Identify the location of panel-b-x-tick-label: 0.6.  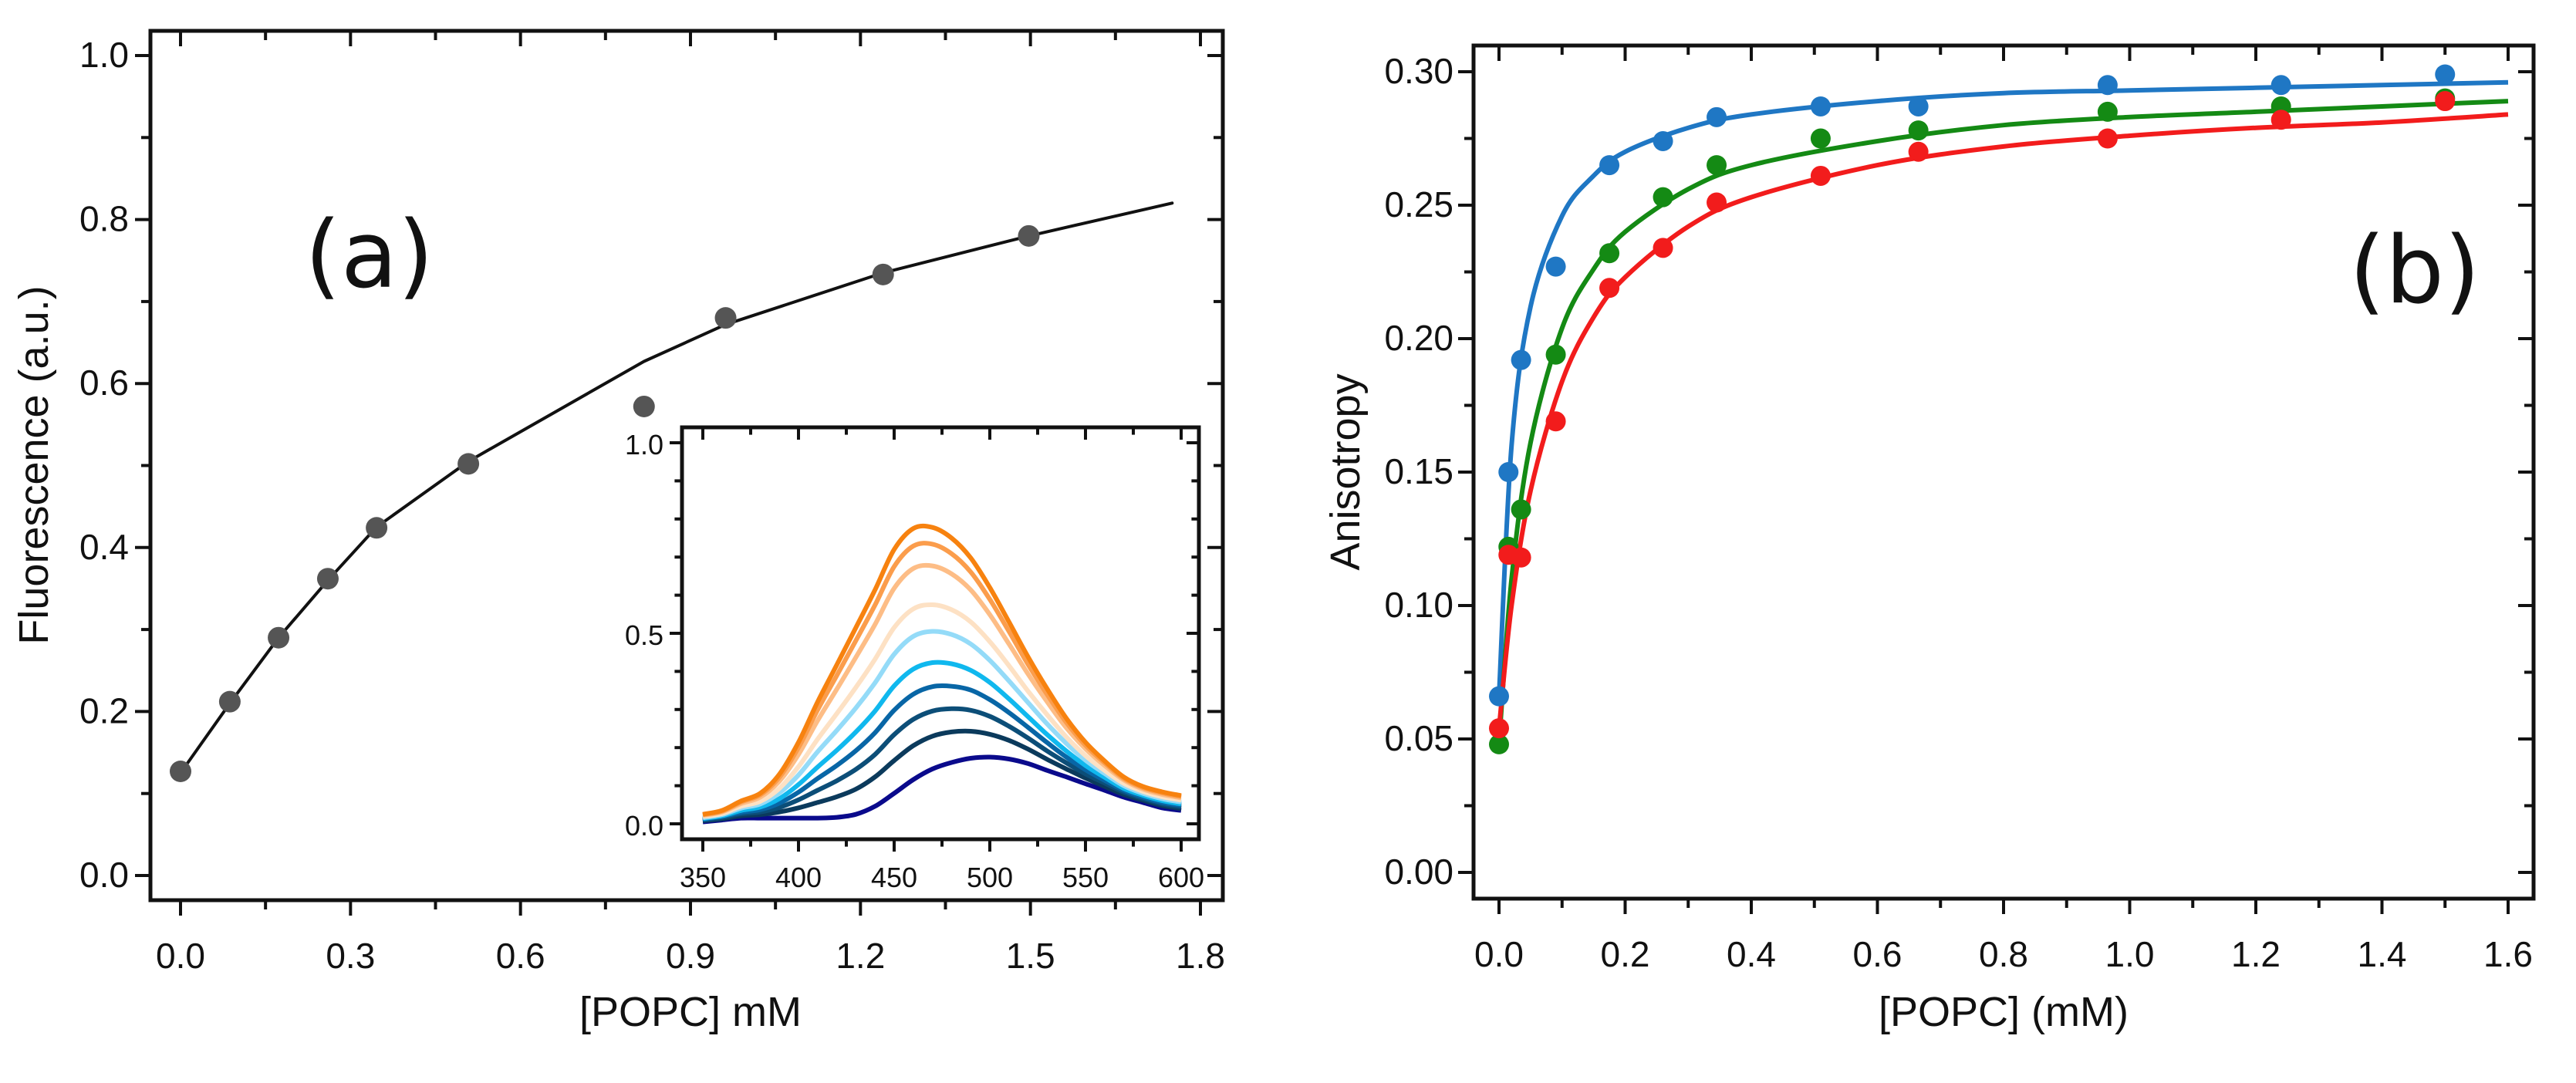
(1878, 954).